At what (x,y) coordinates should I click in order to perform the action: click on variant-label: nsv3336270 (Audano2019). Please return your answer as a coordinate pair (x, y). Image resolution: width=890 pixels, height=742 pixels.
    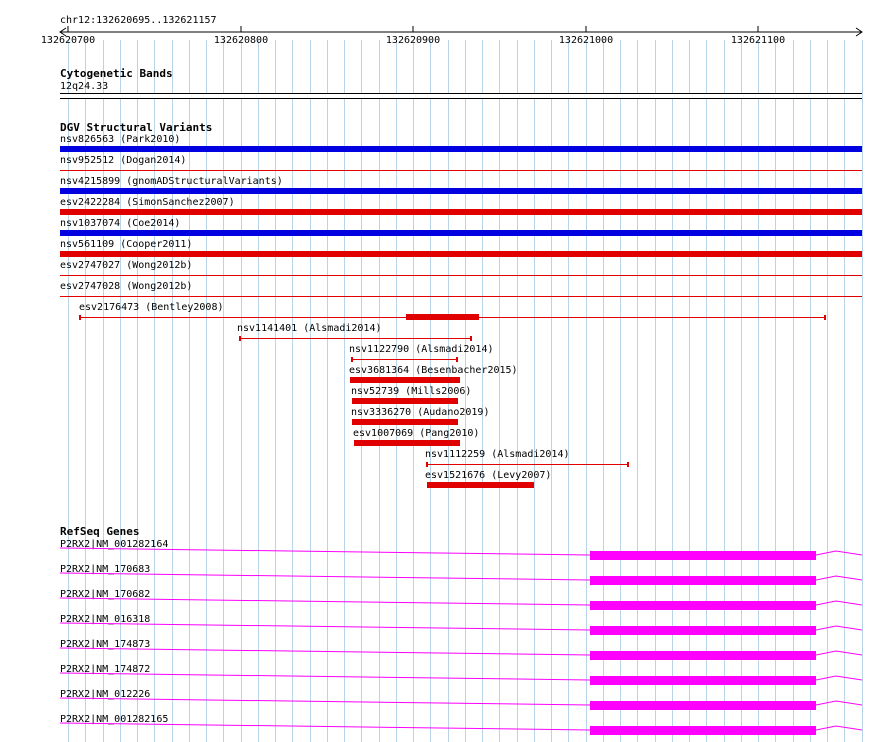
    Looking at the image, I should click on (420, 412).